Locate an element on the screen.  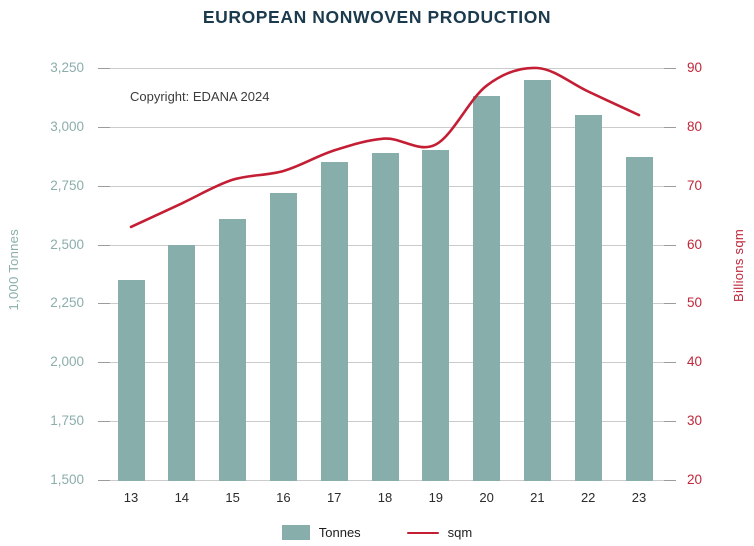
copyright-annotation: Copyright: EDANA 2024 is located at coordinates (200, 96).